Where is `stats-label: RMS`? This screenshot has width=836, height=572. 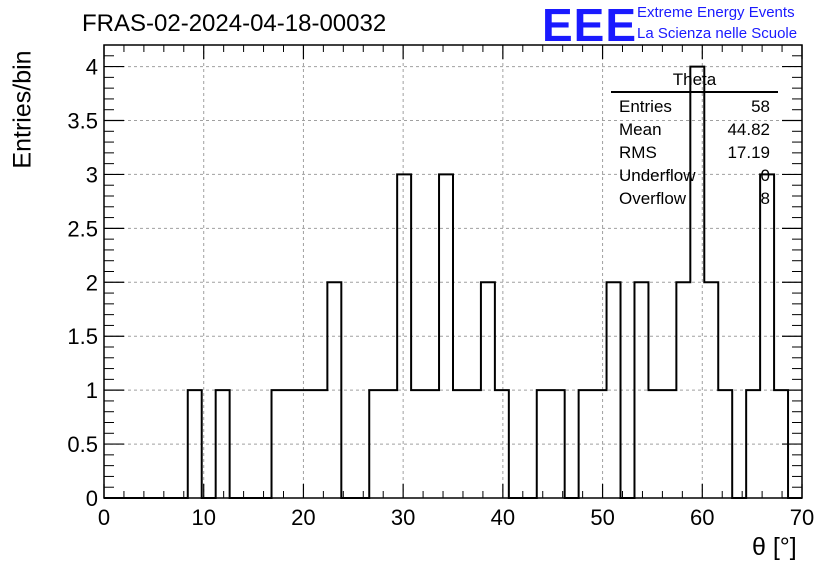
stats-label: RMS is located at coordinates (638, 152).